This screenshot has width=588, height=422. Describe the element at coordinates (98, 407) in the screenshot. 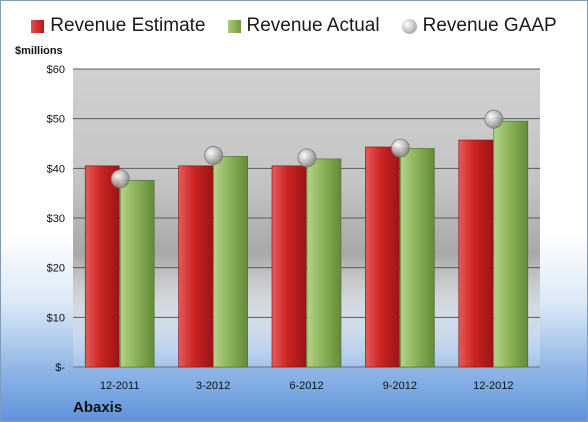

I see `company-label: Abaxis` at that location.